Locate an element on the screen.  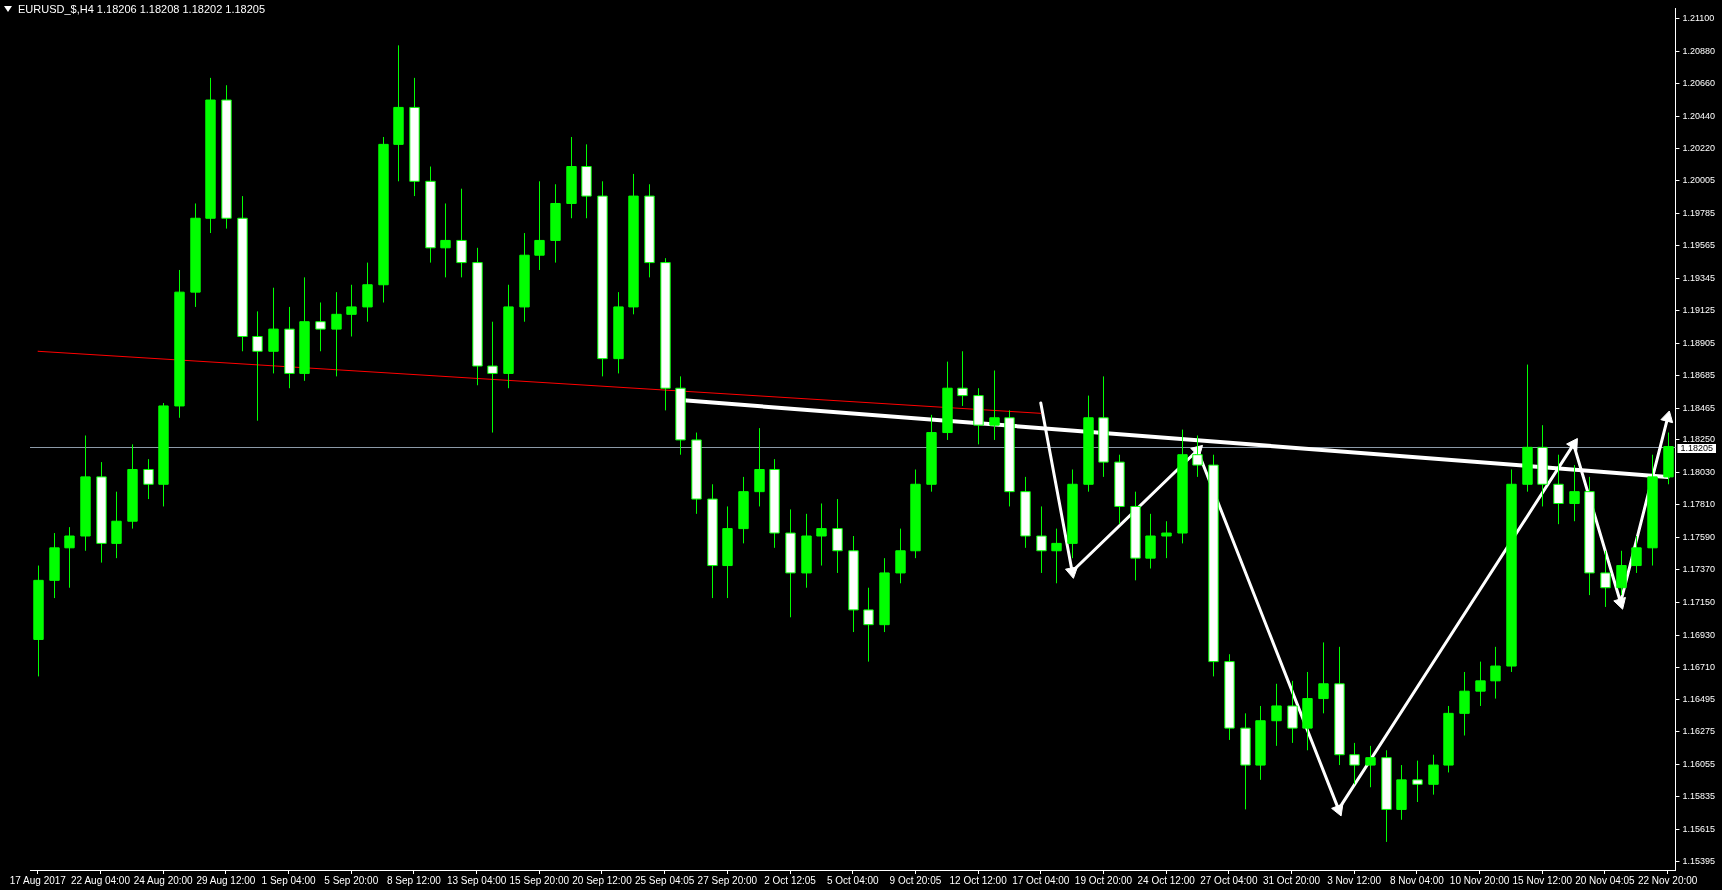
y-tick-label: 1.20440 is located at coordinates (1699, 115).